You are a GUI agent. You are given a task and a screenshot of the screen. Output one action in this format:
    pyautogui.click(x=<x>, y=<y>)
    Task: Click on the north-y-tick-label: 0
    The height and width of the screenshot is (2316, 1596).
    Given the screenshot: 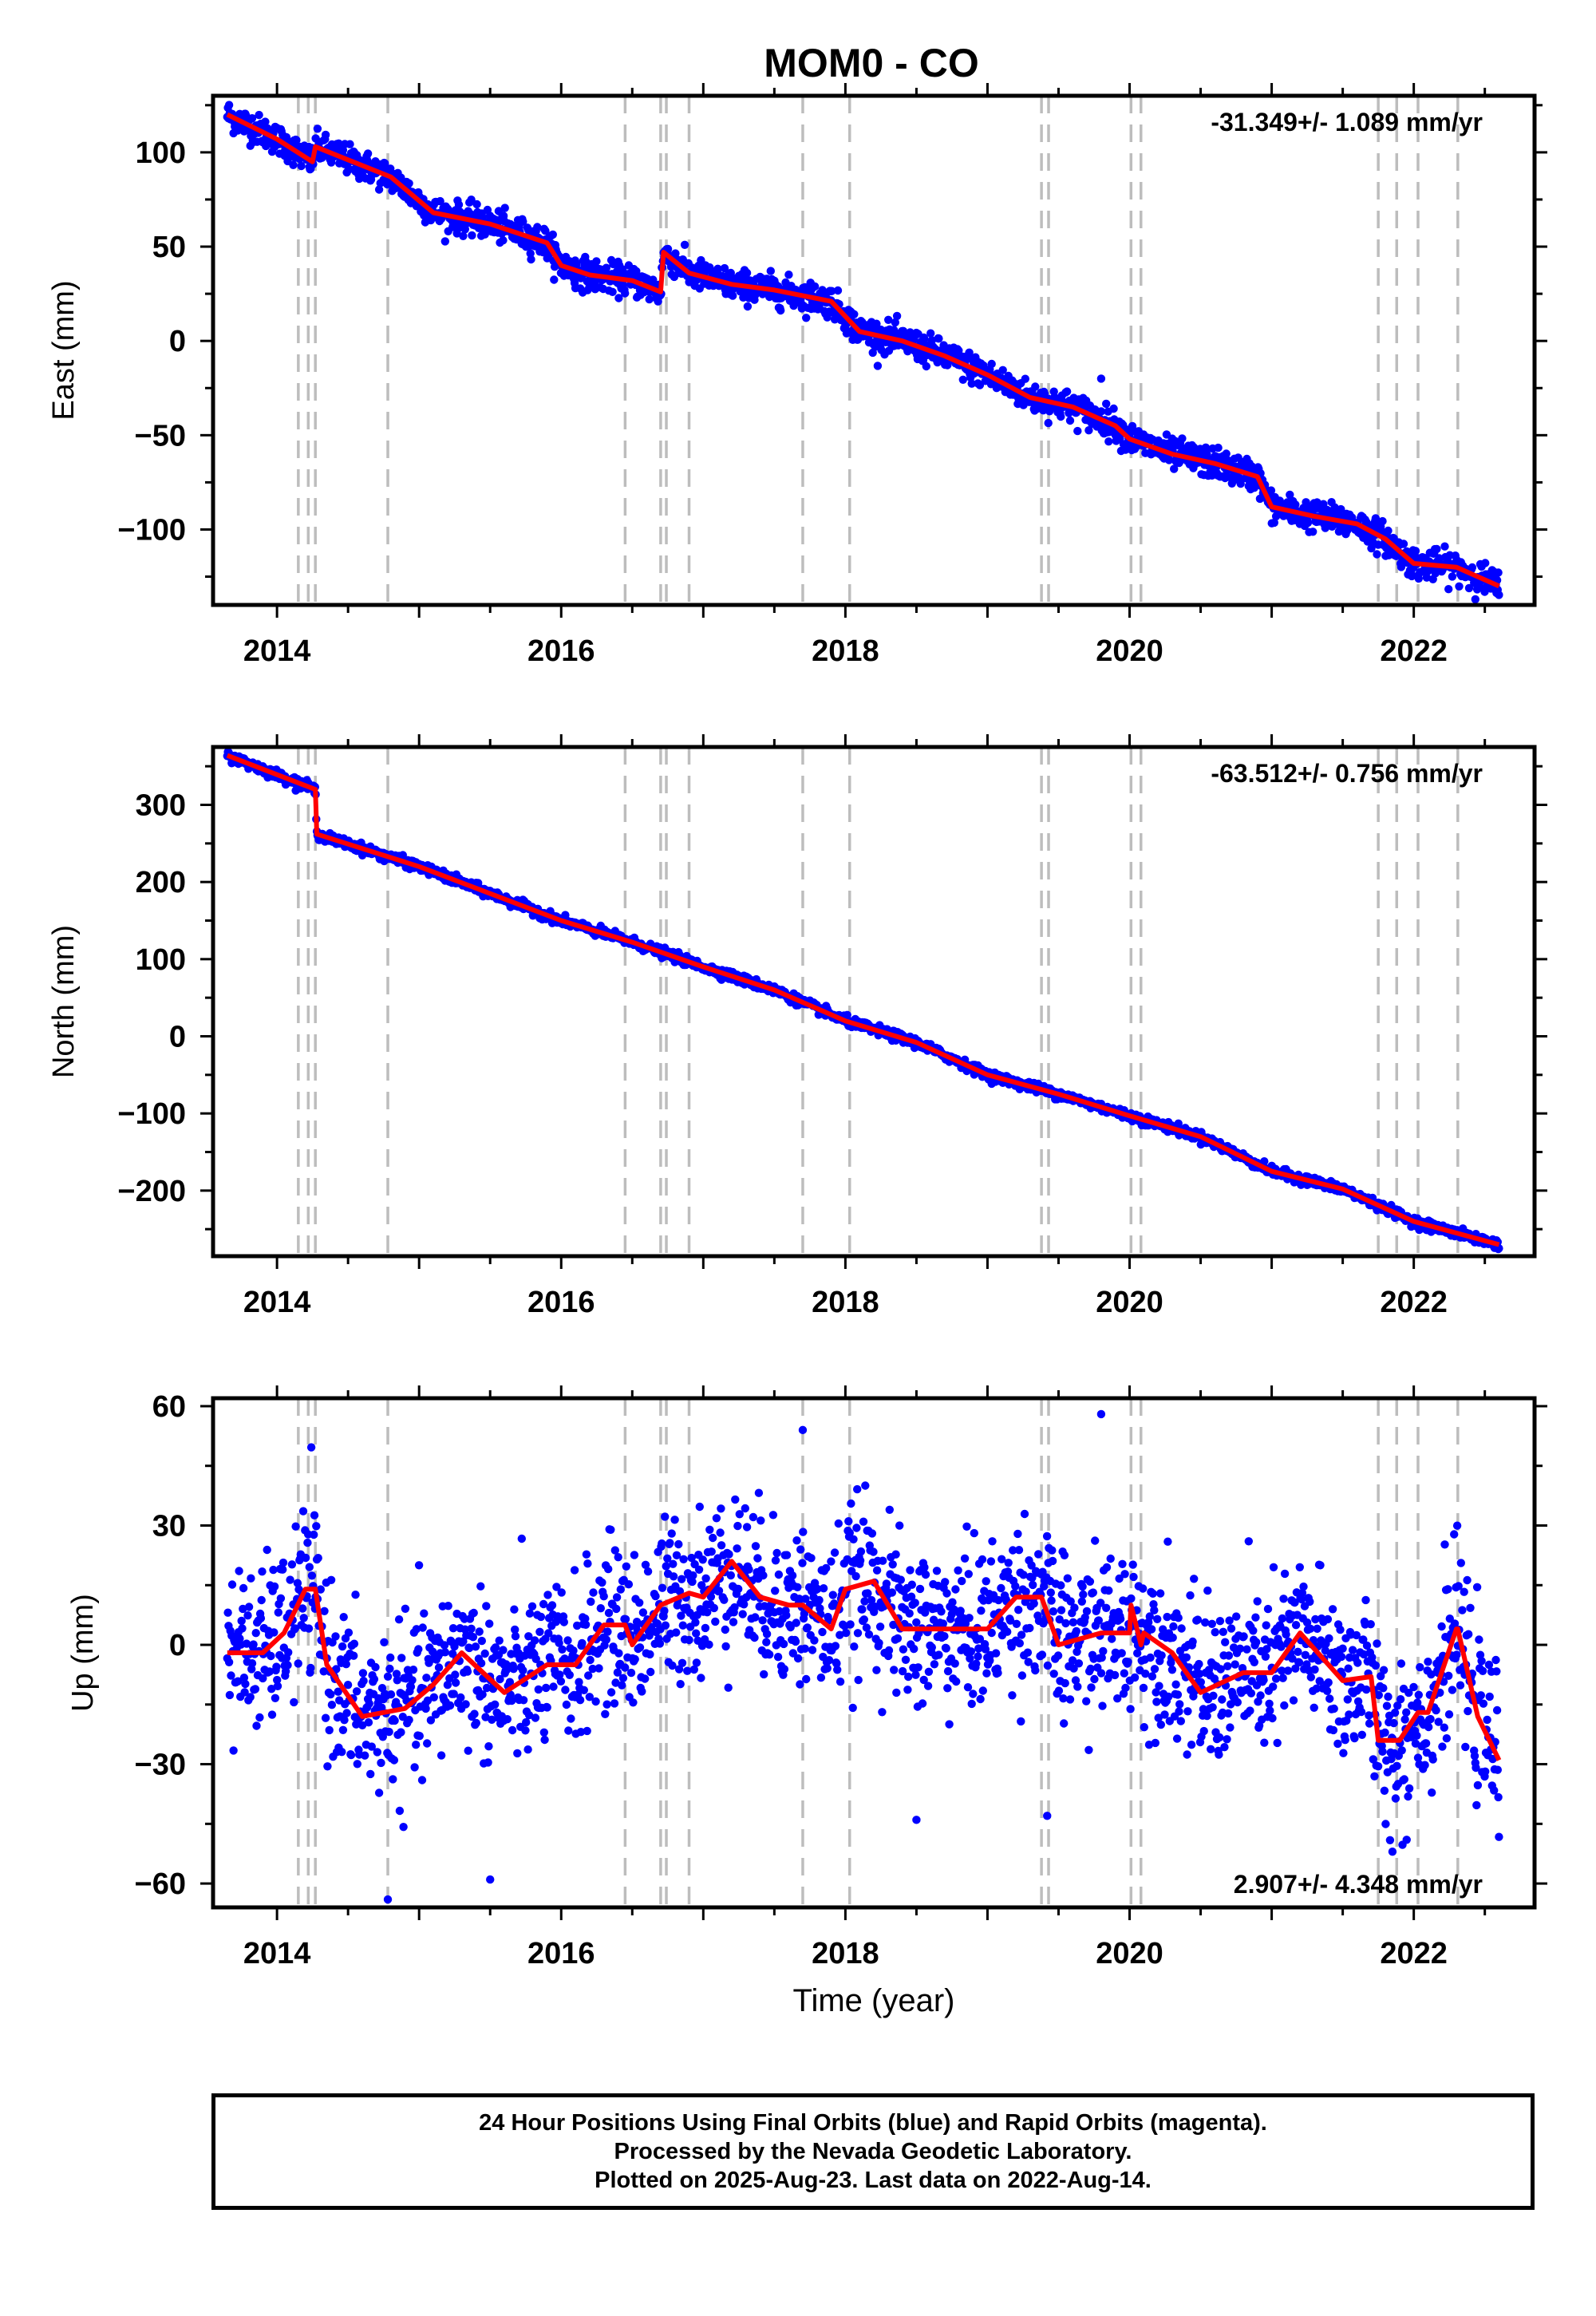 What is the action you would take?
    pyautogui.click(x=177, y=1037)
    